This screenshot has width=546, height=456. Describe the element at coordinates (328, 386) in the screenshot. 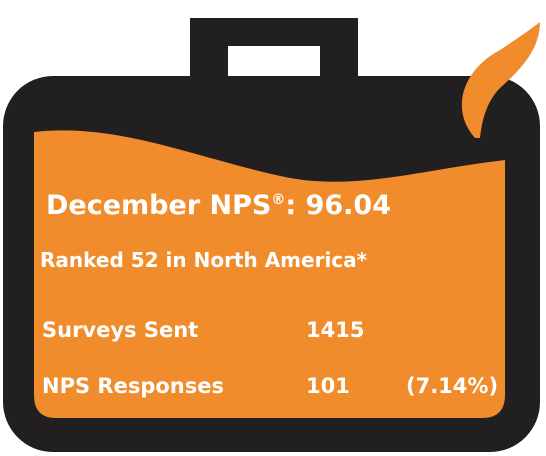

I see `stat-value-nps-responses: 101` at that location.